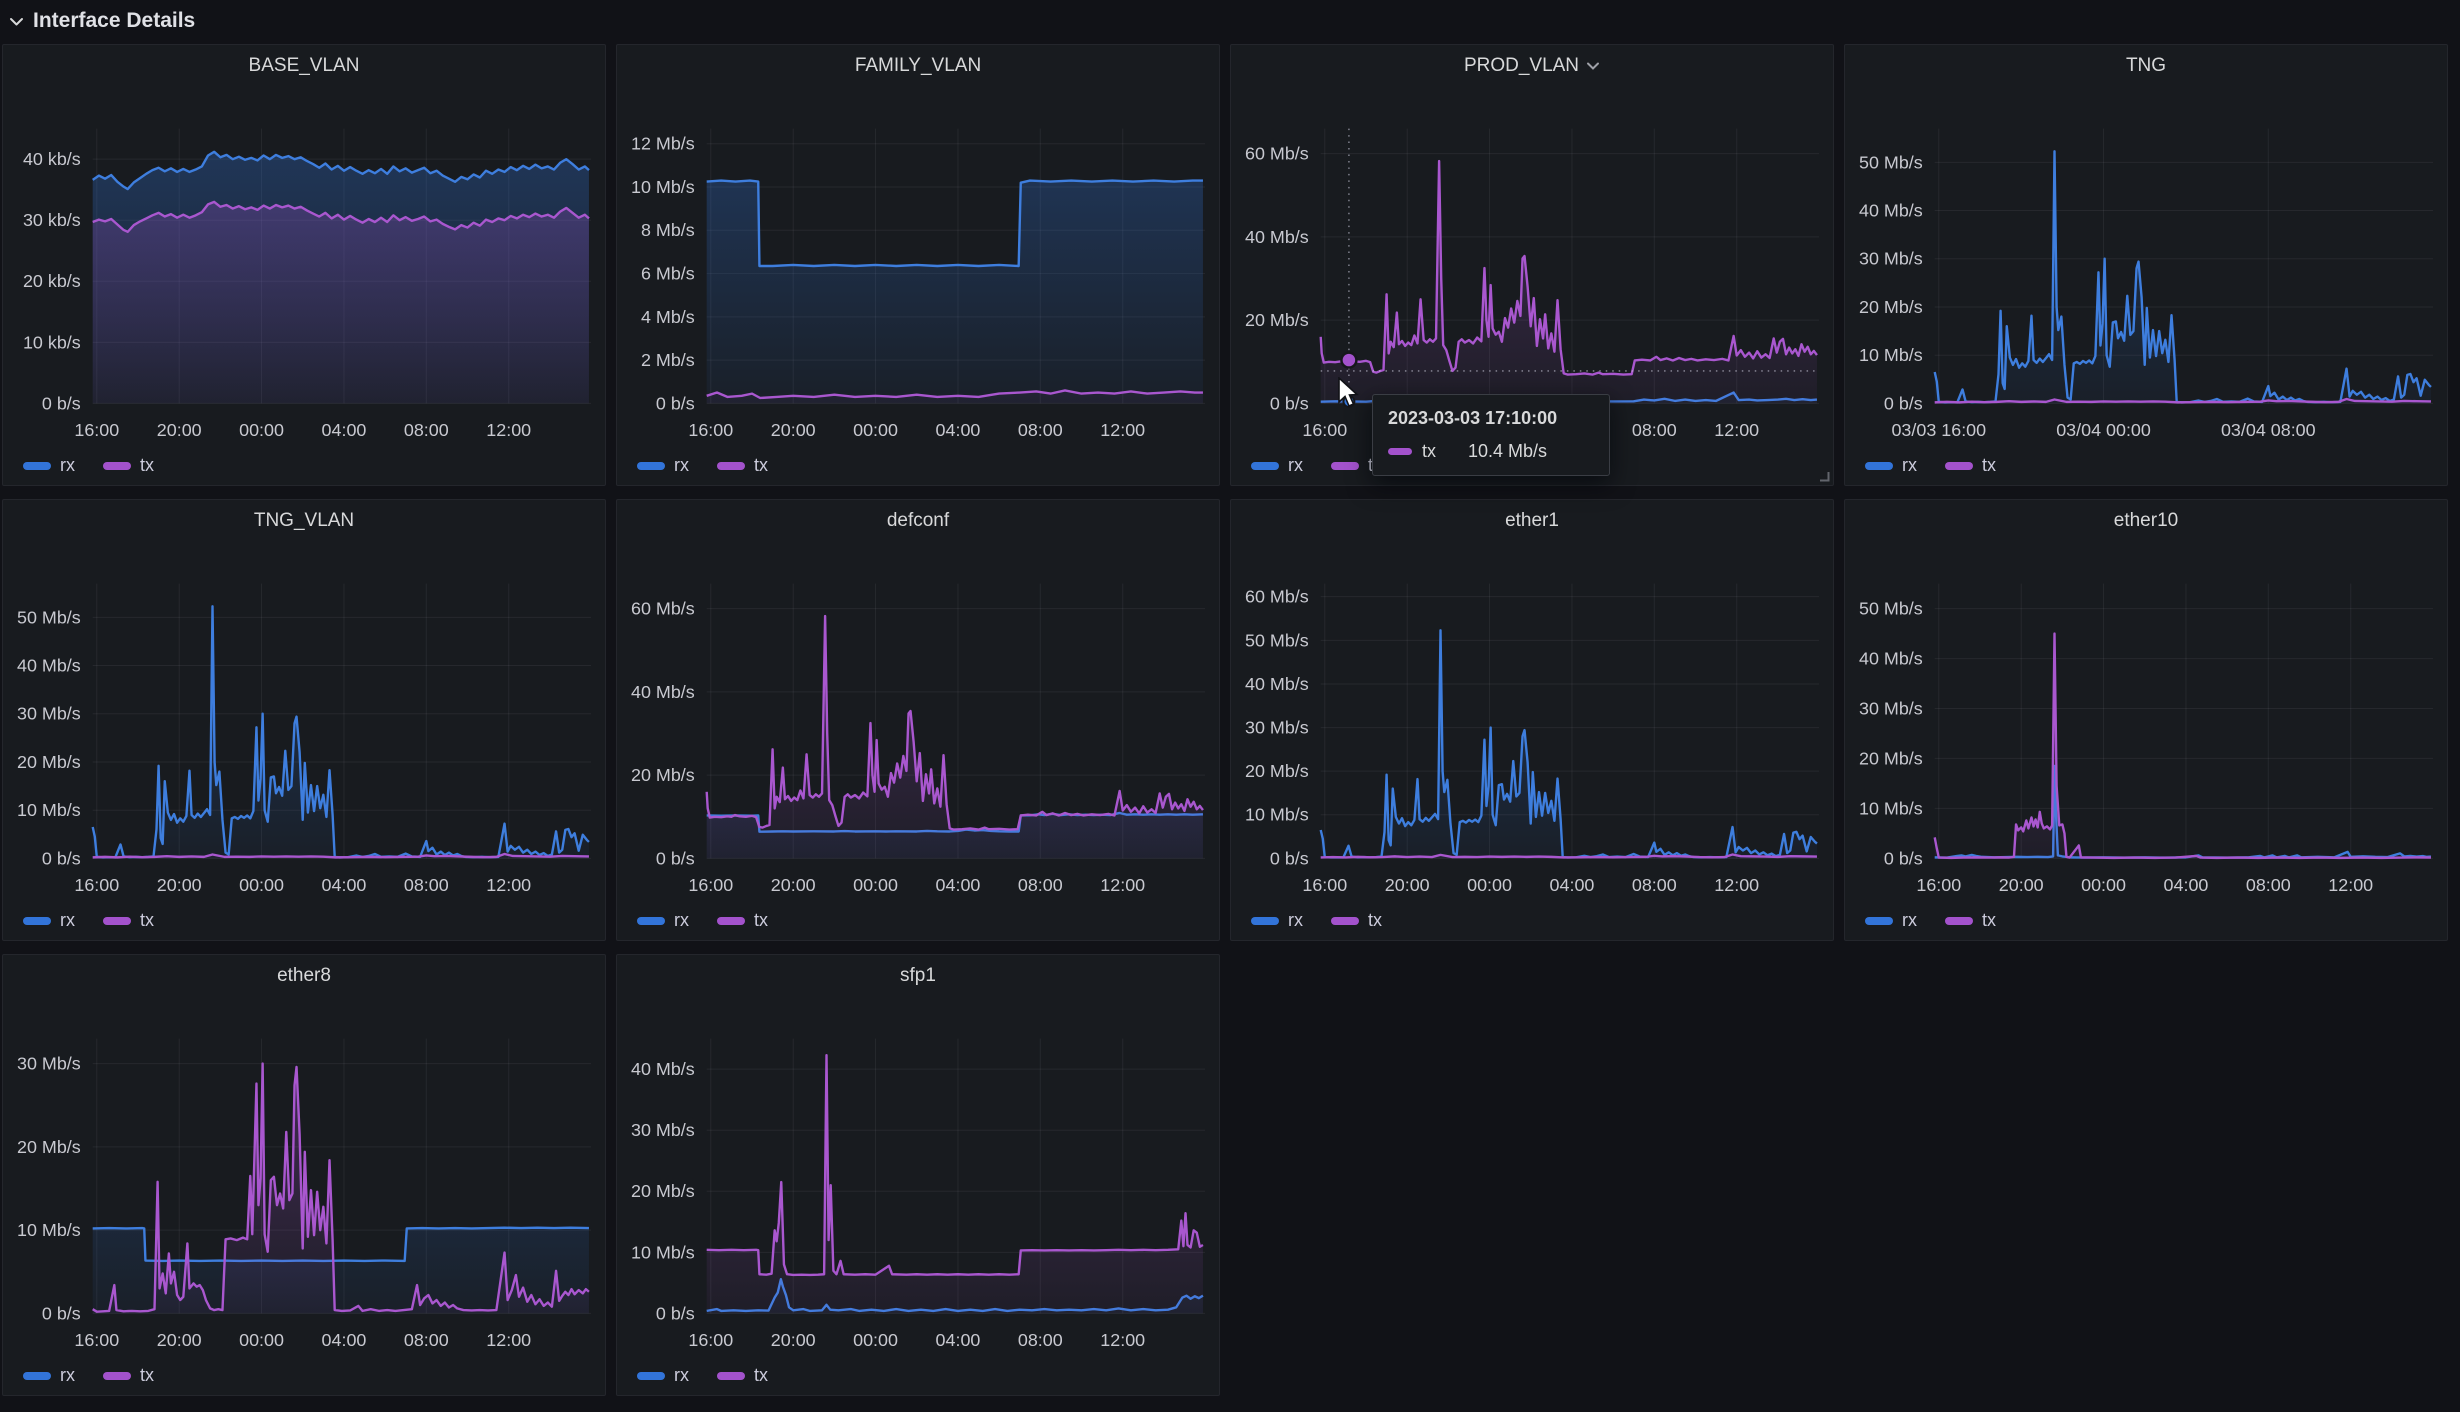 The height and width of the screenshot is (1412, 2460). I want to click on panel-title-text: FAMILY_VLAN, so click(918, 65).